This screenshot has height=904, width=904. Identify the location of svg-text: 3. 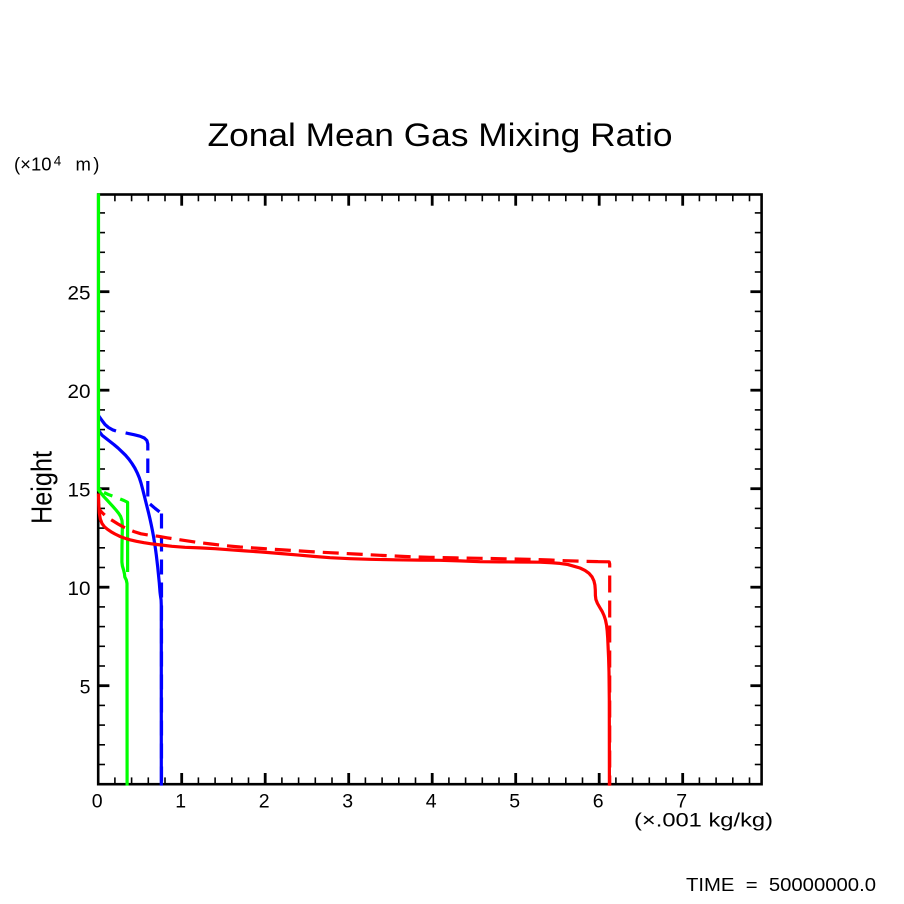
(347, 801).